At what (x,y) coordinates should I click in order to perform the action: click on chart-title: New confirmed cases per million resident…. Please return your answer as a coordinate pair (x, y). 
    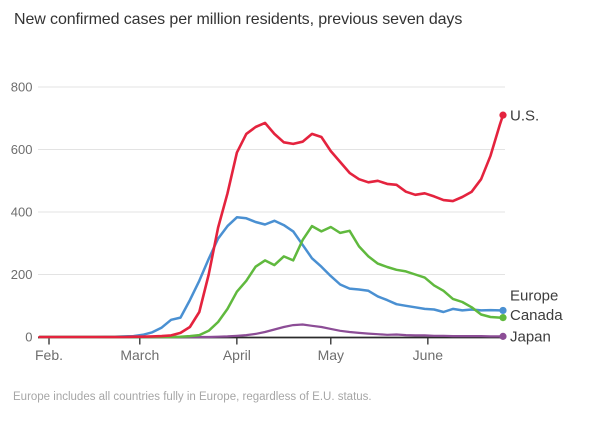
    Looking at the image, I should click on (238, 19).